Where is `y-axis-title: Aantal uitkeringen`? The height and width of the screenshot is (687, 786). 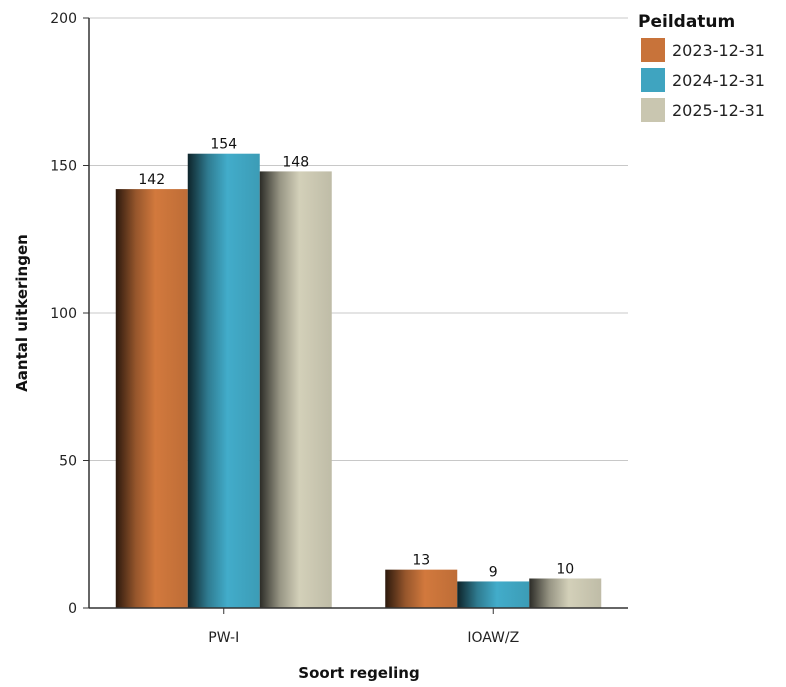 y-axis-title: Aantal uitkeringen is located at coordinates (22, 313).